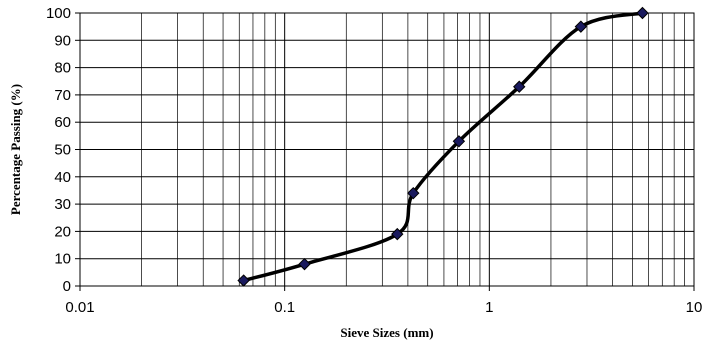 The width and height of the screenshot is (721, 346). What do you see at coordinates (694, 307) in the screenshot?
I see `x-tick-label: 10` at bounding box center [694, 307].